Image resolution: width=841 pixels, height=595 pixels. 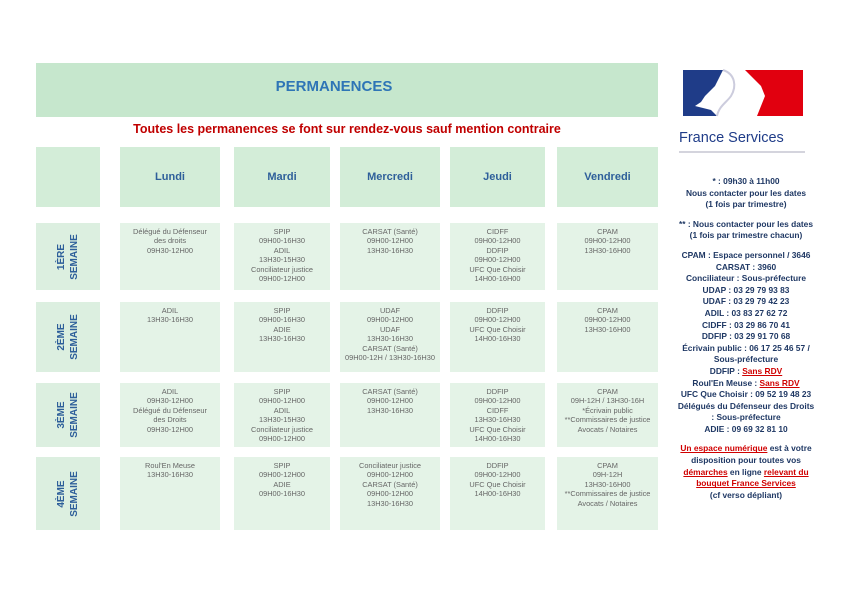 What do you see at coordinates (746, 192) in the screenshot?
I see `text: Nous contacter pour les dates` at bounding box center [746, 192].